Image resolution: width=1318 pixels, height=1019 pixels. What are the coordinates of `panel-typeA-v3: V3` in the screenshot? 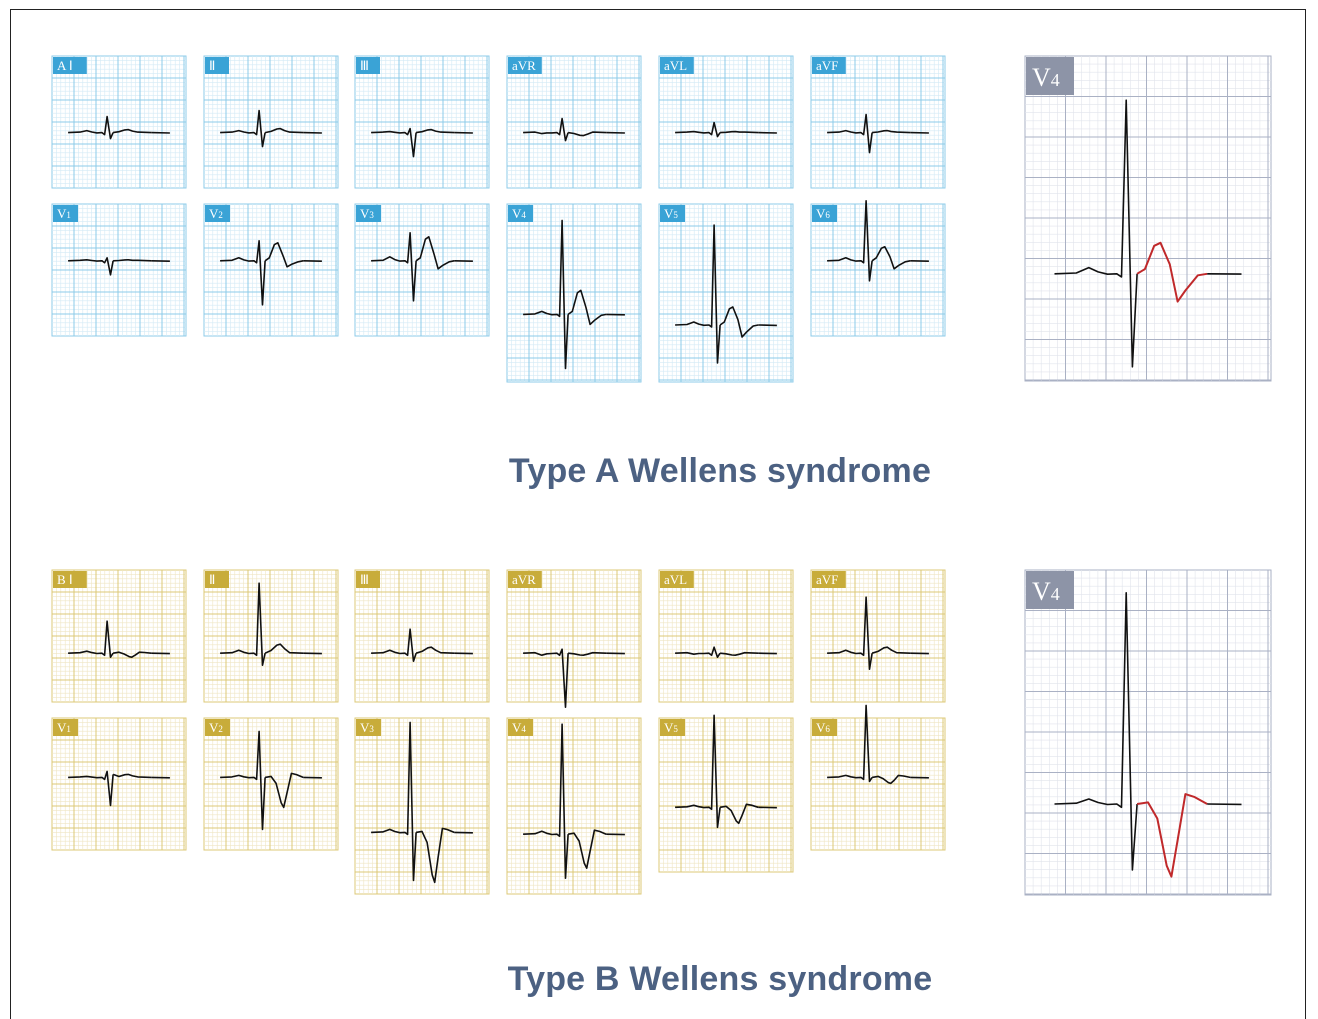 It's located at (422, 270).